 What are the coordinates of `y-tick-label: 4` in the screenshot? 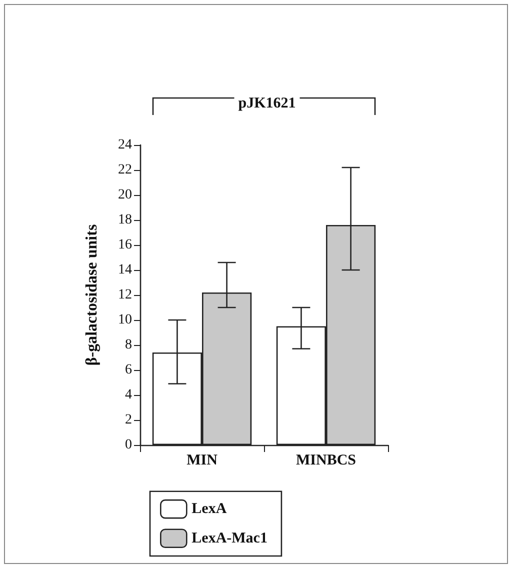 It's located at (128, 395).